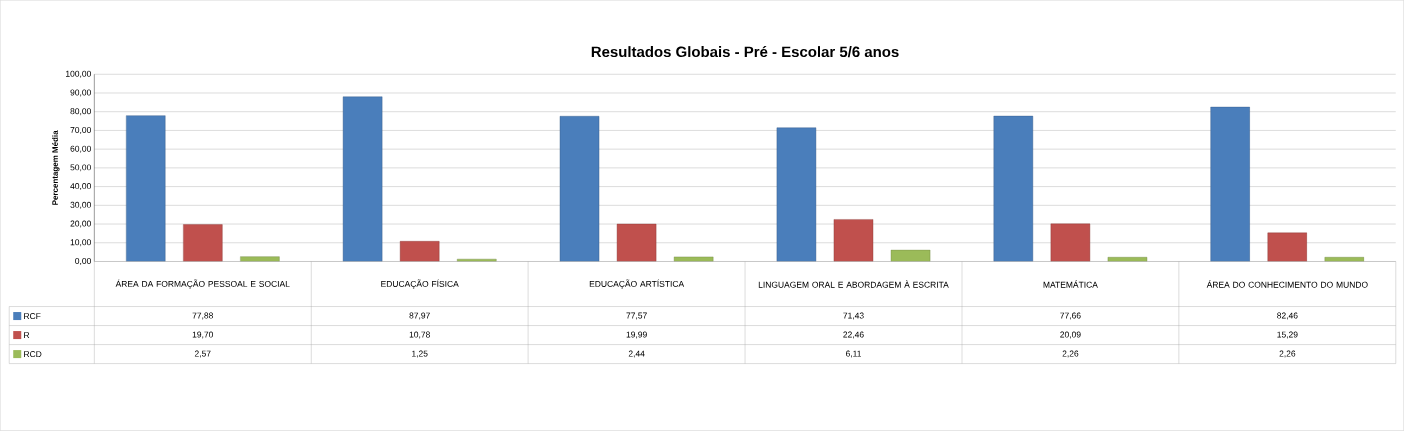 This screenshot has width=1404, height=431. Describe the element at coordinates (80, 93) in the screenshot. I see `y-tick-label: 90,00` at that location.